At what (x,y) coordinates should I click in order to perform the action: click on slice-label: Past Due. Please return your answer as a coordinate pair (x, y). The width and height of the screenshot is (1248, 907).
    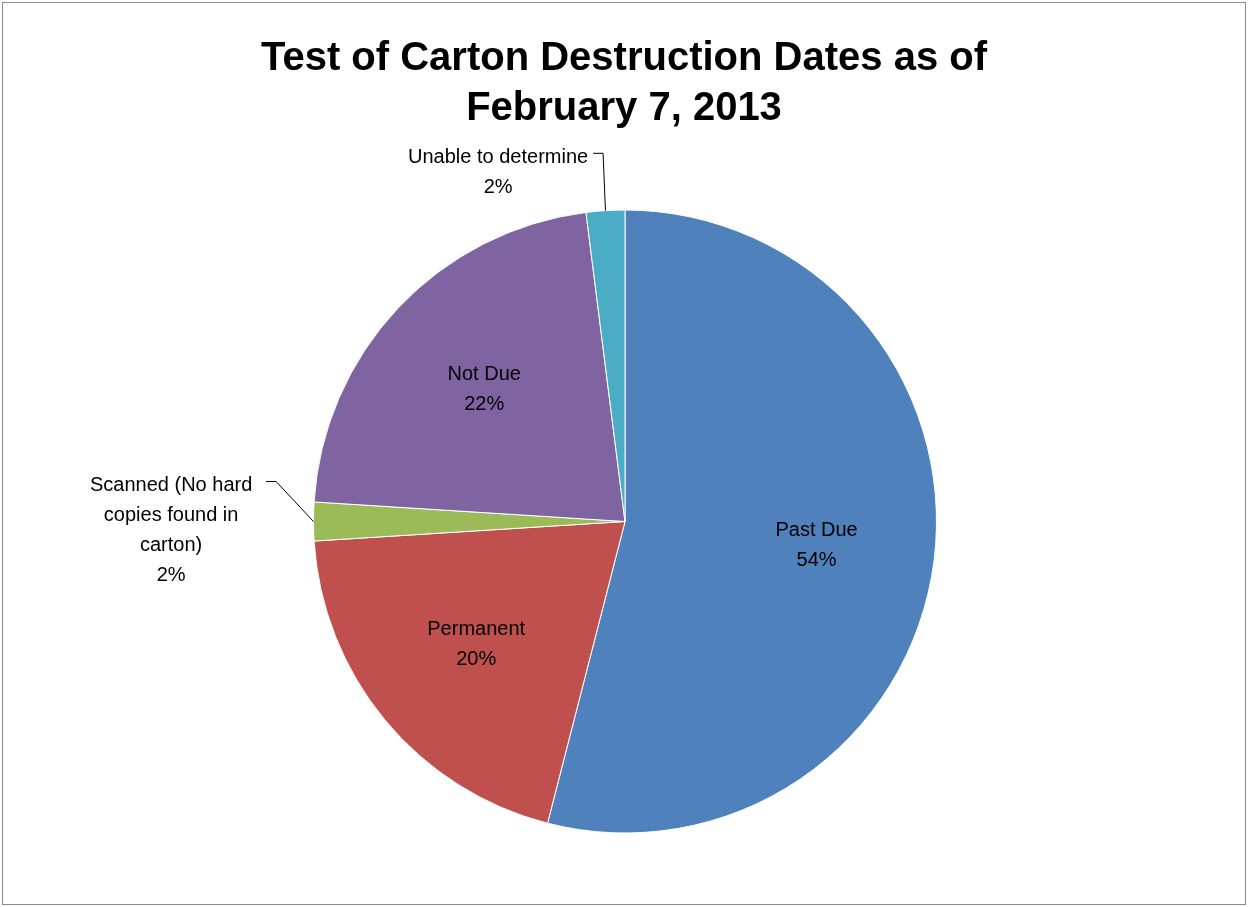
    Looking at the image, I should click on (816, 529).